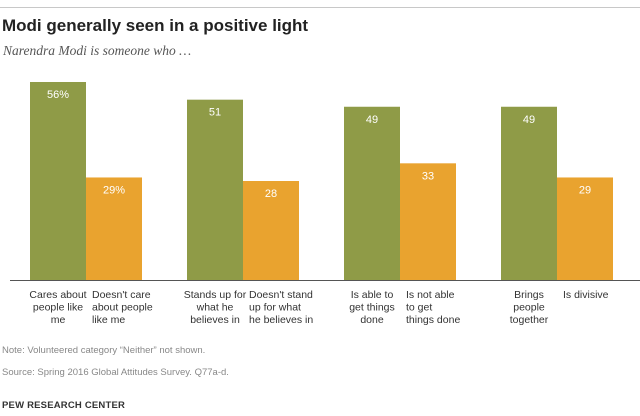 The image size is (640, 416). Describe the element at coordinates (433, 307) in the screenshot. I see `category-label-6: Is not able to get things done` at that location.